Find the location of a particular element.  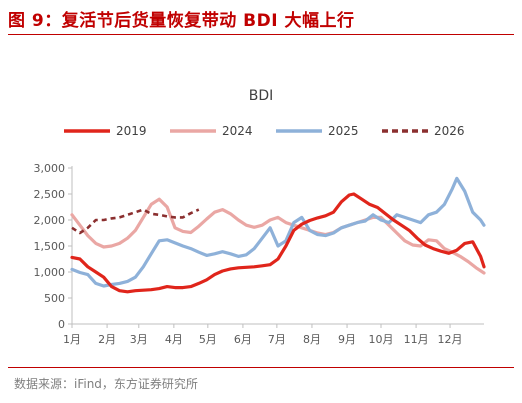

legend-label: 2019 is located at coordinates (131, 131).